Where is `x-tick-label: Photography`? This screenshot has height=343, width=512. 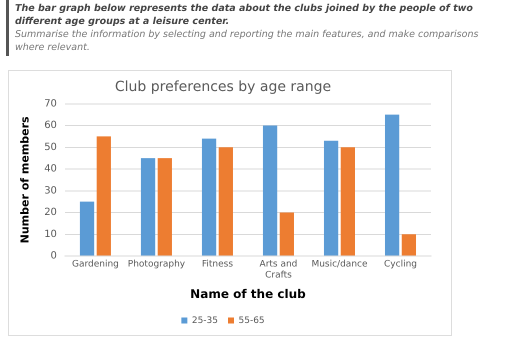 x-tick-label: Photography is located at coordinates (157, 265).